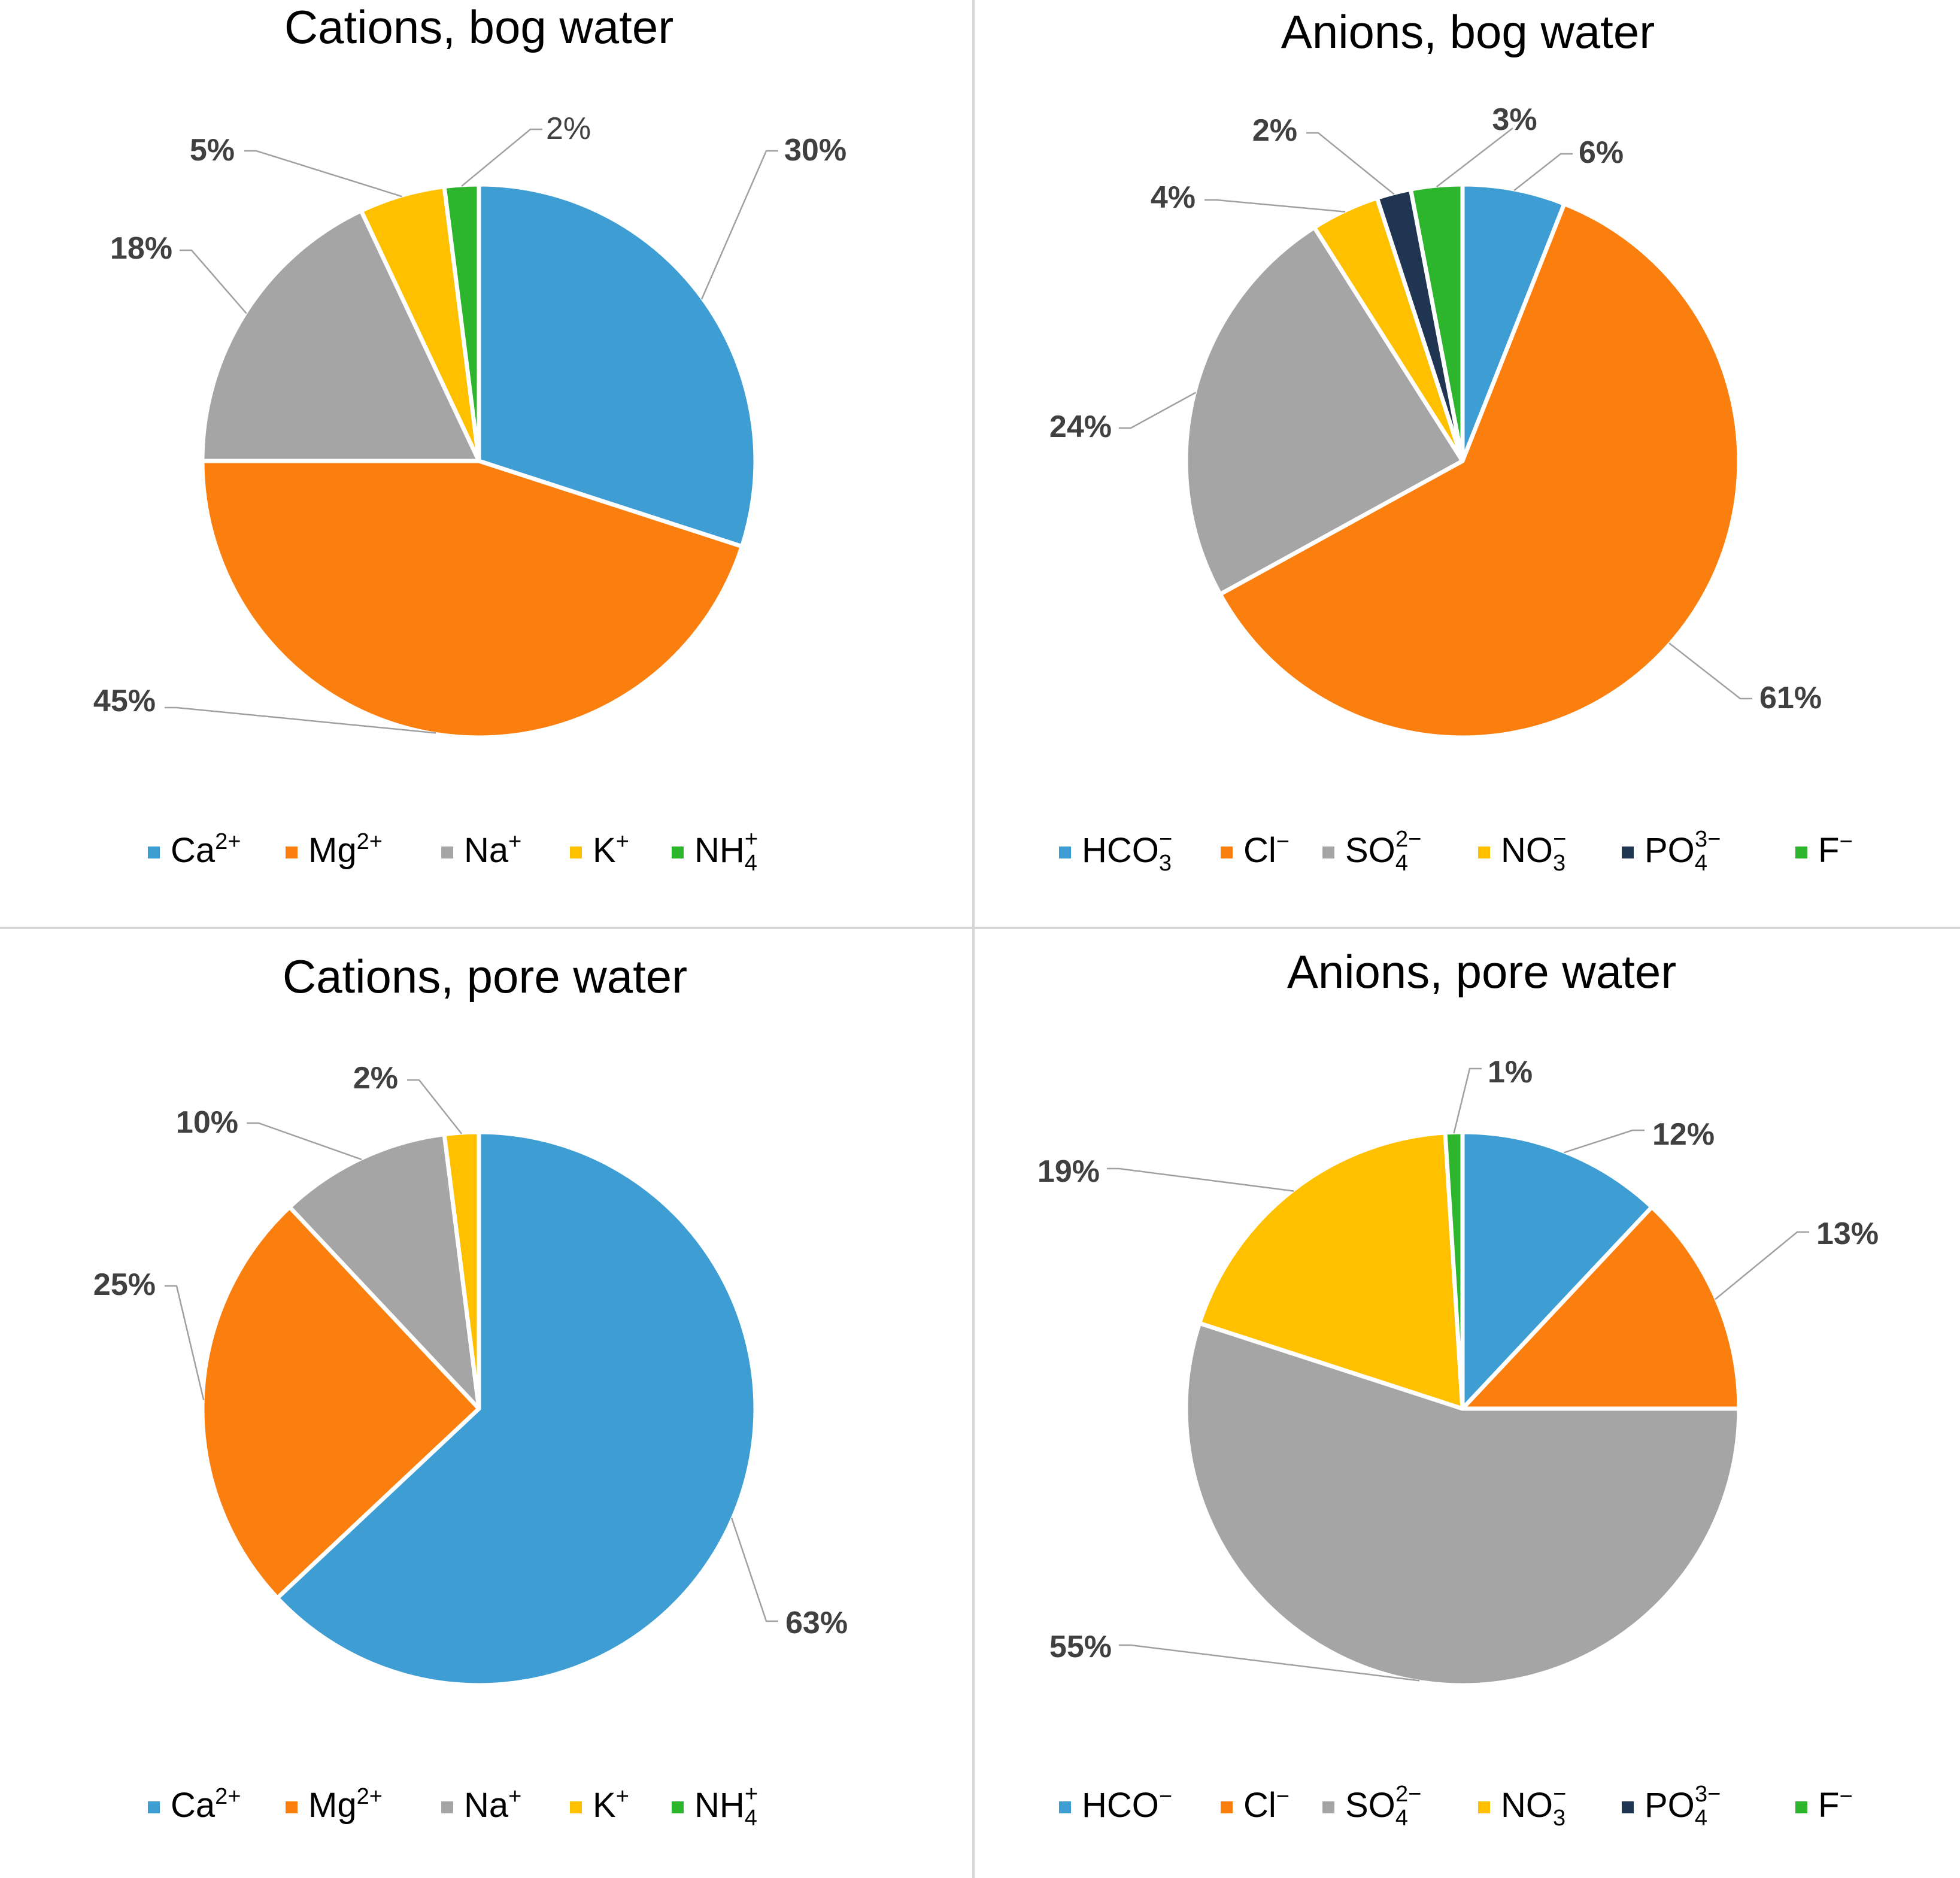 The image size is (1960, 1878). Describe the element at coordinates (1510, 1072) in the screenshot. I see `data-label-f: 1%` at that location.